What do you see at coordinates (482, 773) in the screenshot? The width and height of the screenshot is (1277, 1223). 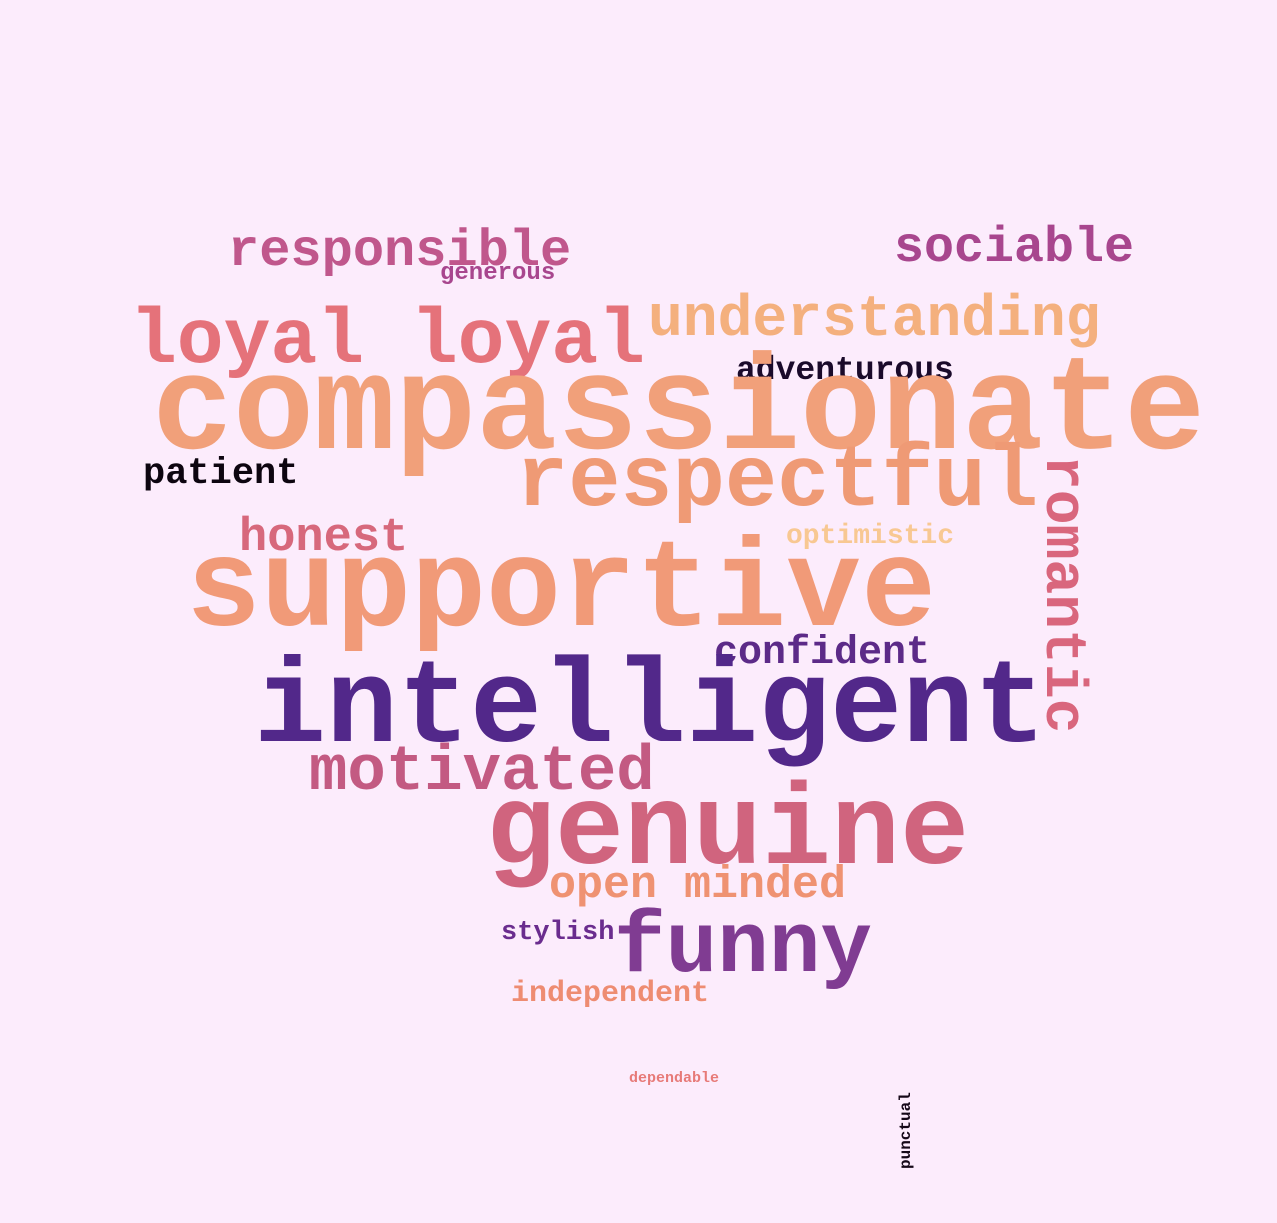 I see `word-motivated: motivated` at bounding box center [482, 773].